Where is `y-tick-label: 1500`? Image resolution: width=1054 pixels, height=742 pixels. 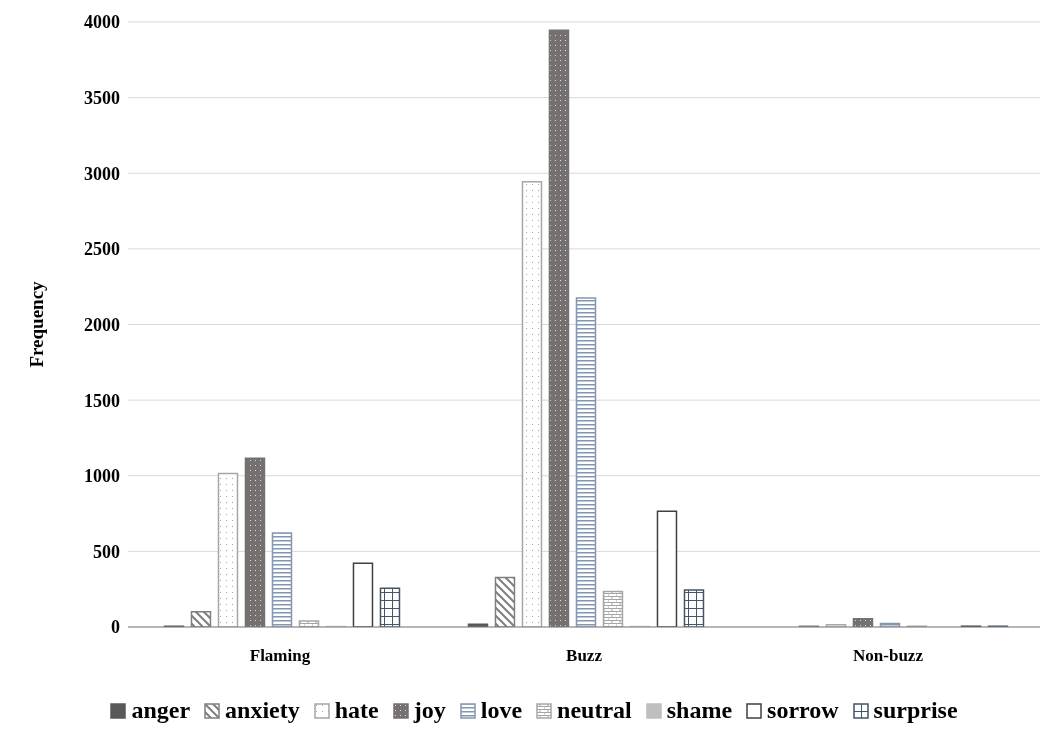 y-tick-label: 1500 is located at coordinates (102, 400).